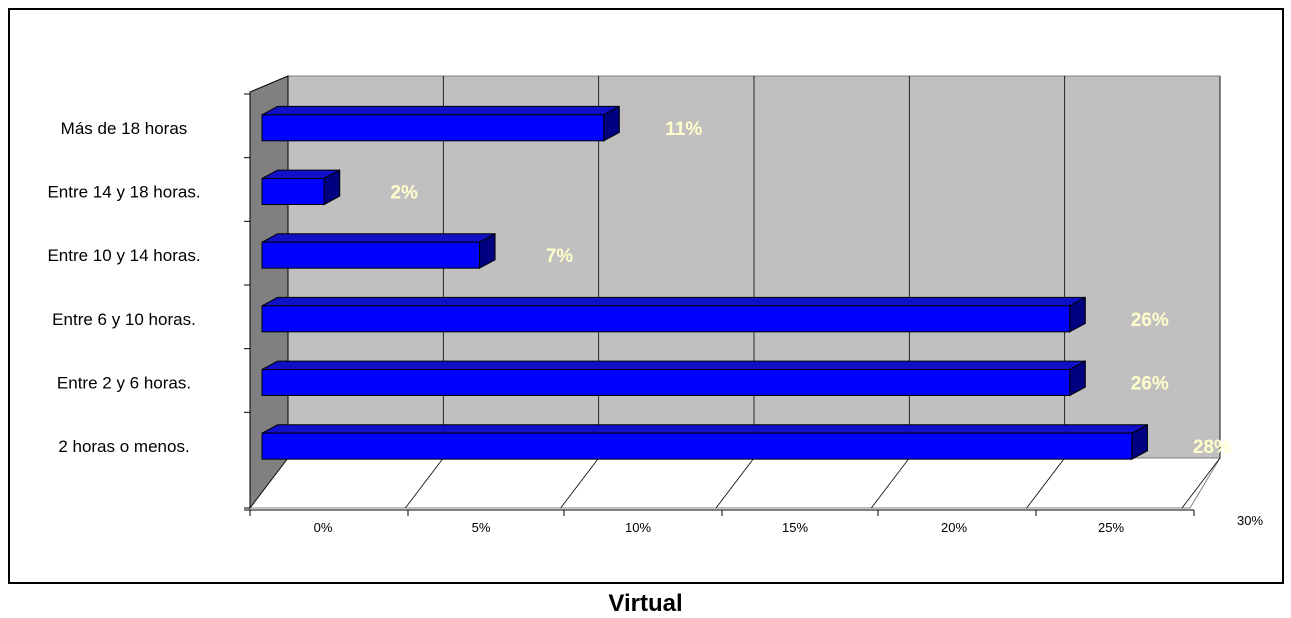 The height and width of the screenshot is (618, 1291). I want to click on x-tick-label: 5%, so click(481, 527).